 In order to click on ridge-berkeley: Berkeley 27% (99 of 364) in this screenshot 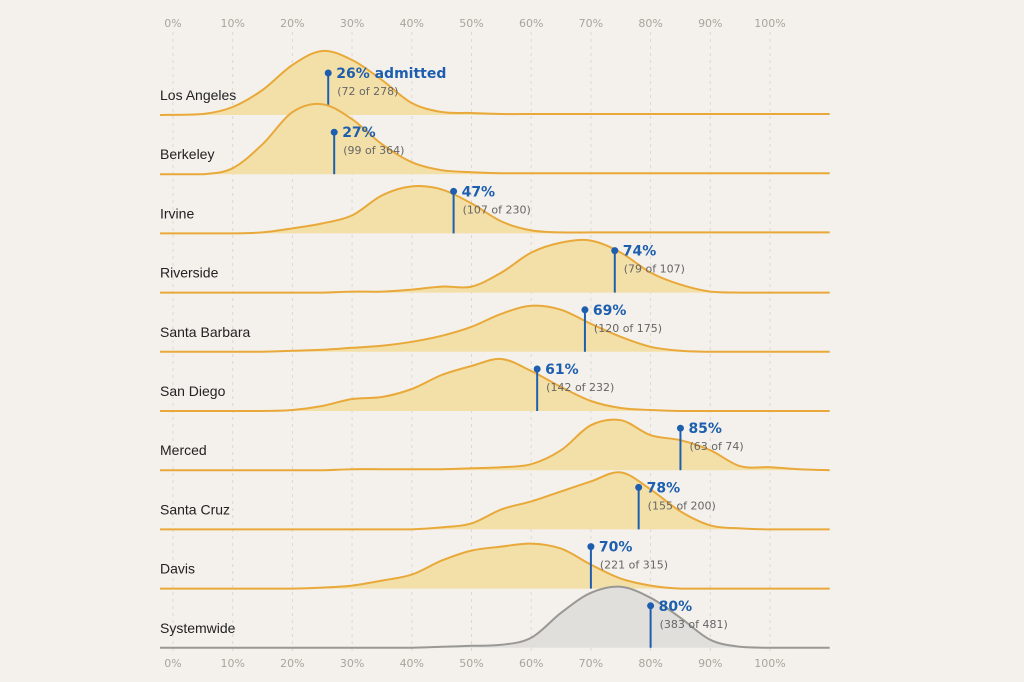, I will do `click(495, 139)`.